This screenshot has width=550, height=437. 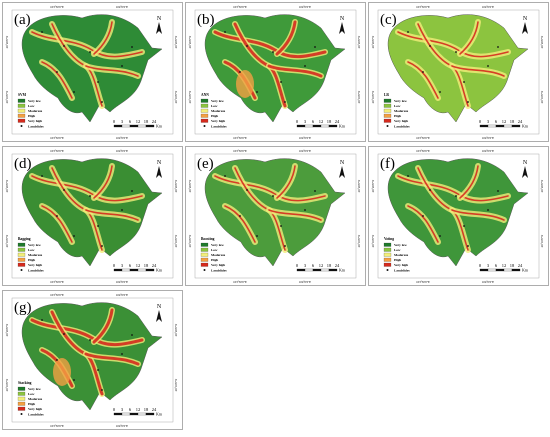 I want to click on longitude-label: 103°50'0"E, so click(x=423, y=138).